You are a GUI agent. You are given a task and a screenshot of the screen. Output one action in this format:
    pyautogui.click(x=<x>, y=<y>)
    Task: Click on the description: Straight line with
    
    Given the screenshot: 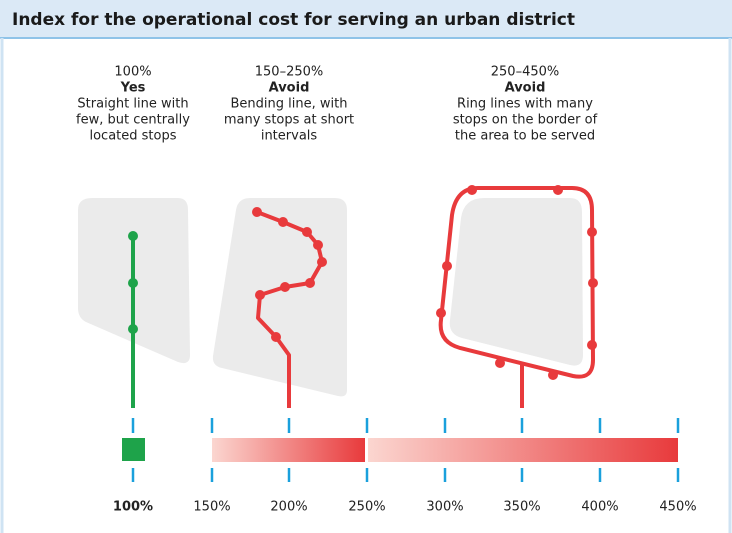 What is the action you would take?
    pyautogui.click(x=132, y=104)
    